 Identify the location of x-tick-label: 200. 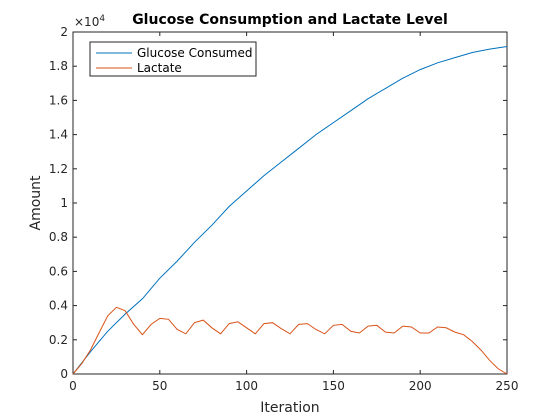
(420, 386).